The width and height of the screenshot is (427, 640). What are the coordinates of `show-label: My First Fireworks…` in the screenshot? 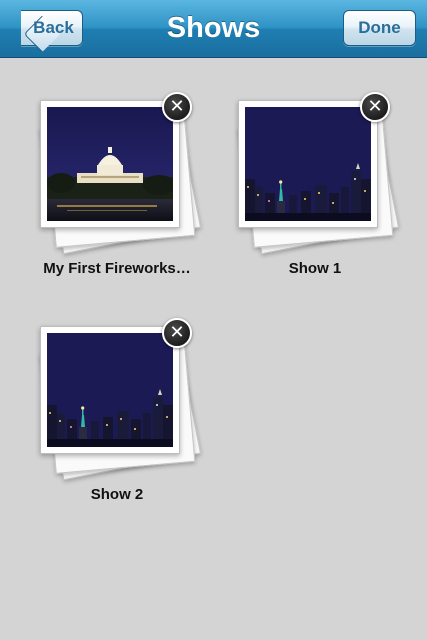 It's located at (117, 268).